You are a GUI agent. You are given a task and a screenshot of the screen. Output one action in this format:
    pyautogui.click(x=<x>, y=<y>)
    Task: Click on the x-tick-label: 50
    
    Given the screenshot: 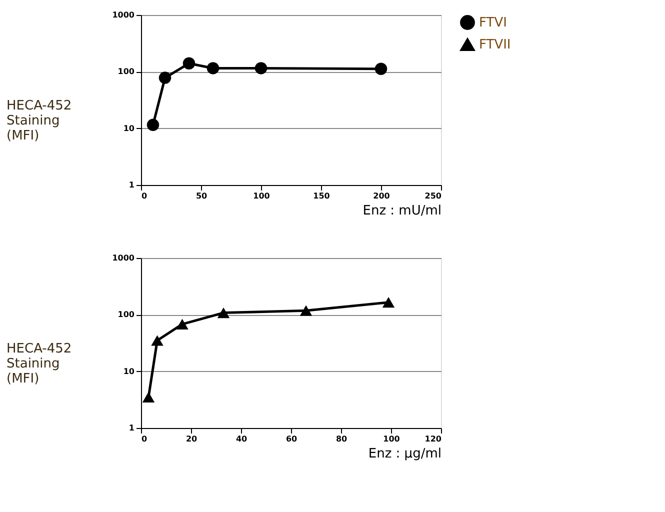 What is the action you would take?
    pyautogui.click(x=202, y=196)
    